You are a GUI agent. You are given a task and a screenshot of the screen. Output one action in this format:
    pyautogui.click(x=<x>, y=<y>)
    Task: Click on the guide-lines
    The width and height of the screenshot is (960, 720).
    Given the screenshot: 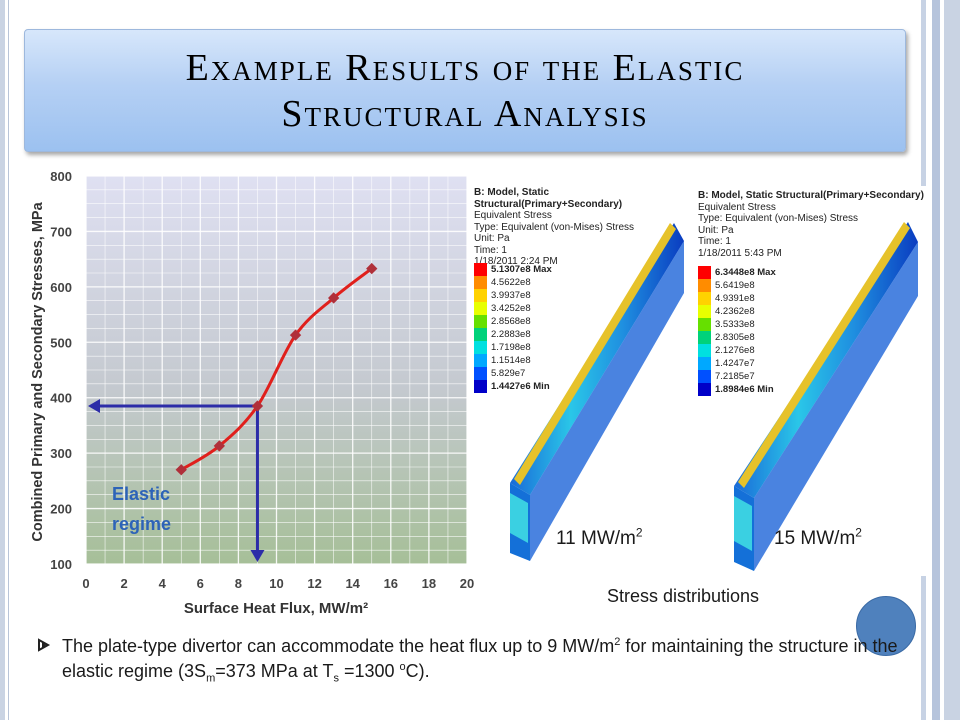 What is the action you would take?
    pyautogui.click(x=176, y=480)
    